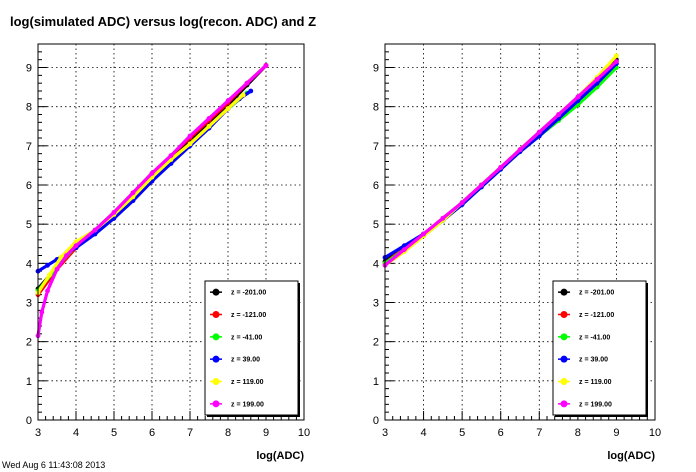 Image resolution: width=696 pixels, height=472 pixels. Describe the element at coordinates (29, 147) in the screenshot. I see `left-ytick-label-7: 7` at that location.